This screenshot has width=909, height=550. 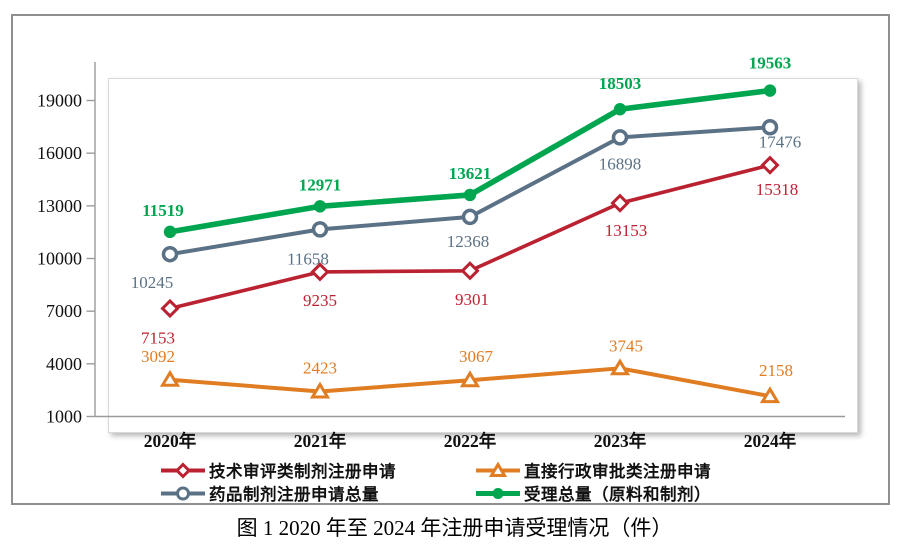 What do you see at coordinates (454, 528) in the screenshot?
I see `figure-caption: 图 1 2020 年至 2024 年注册申请受理情况（件）` at bounding box center [454, 528].